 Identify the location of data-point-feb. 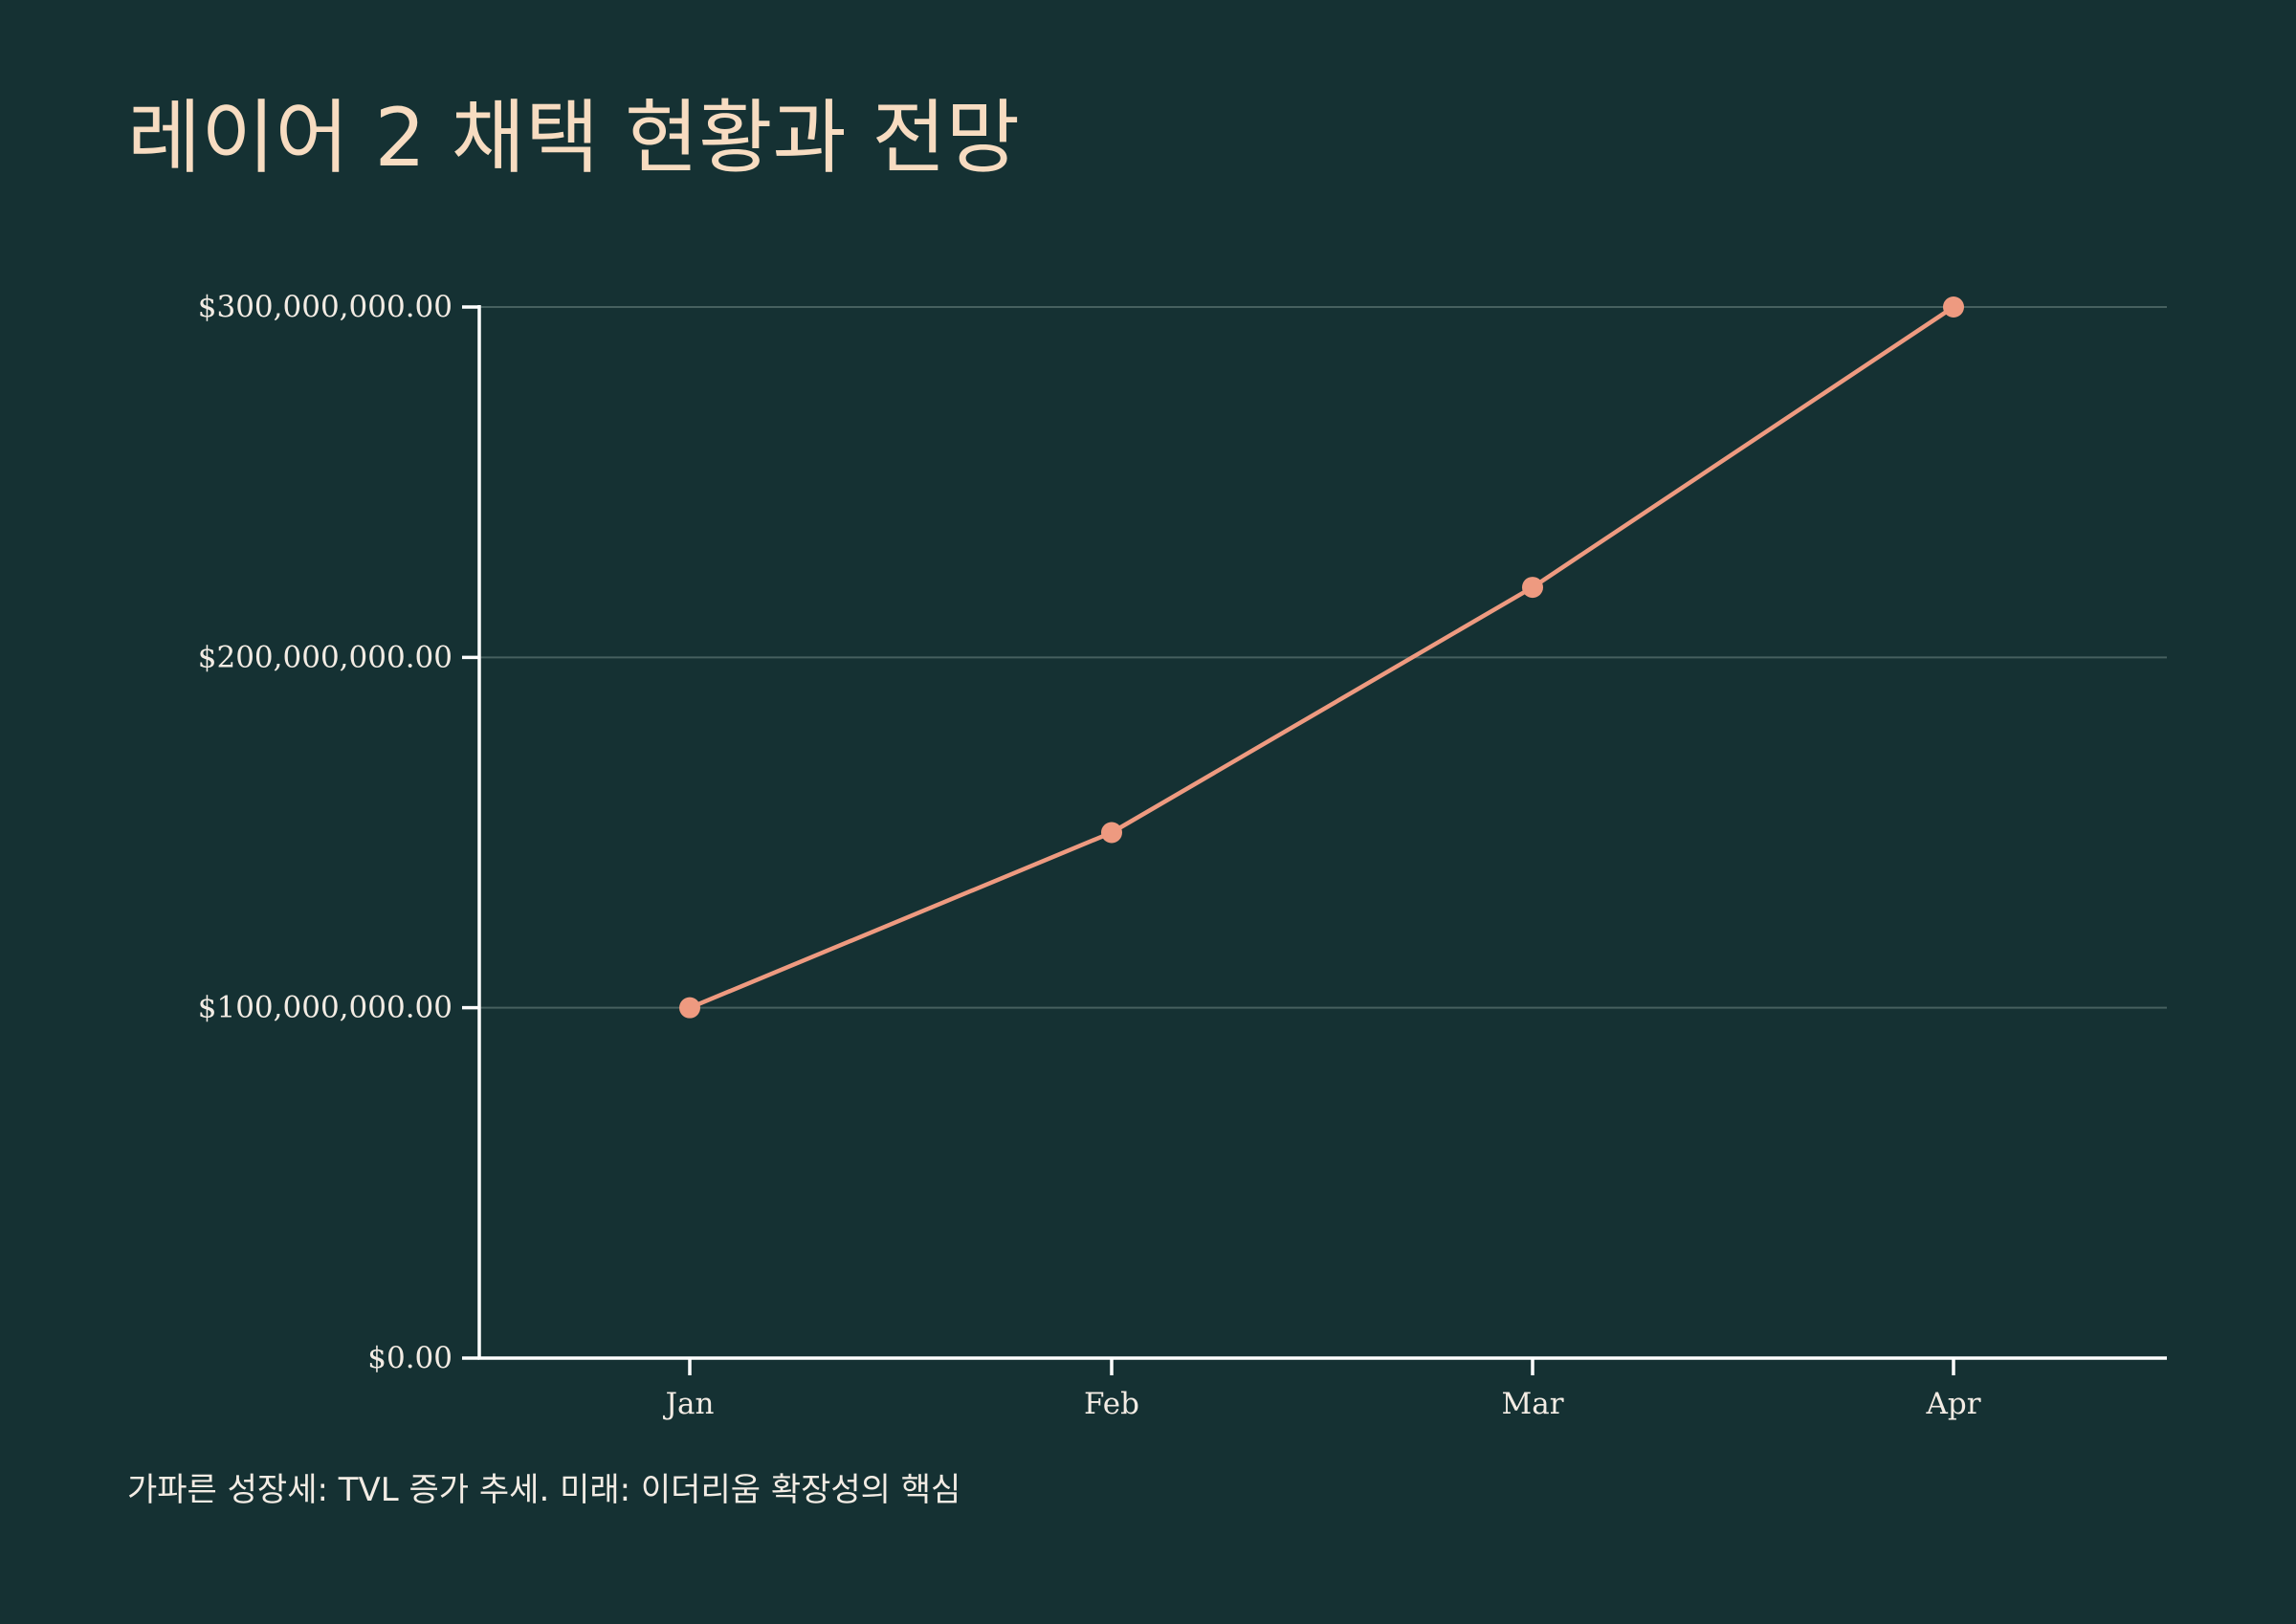
(1111, 833).